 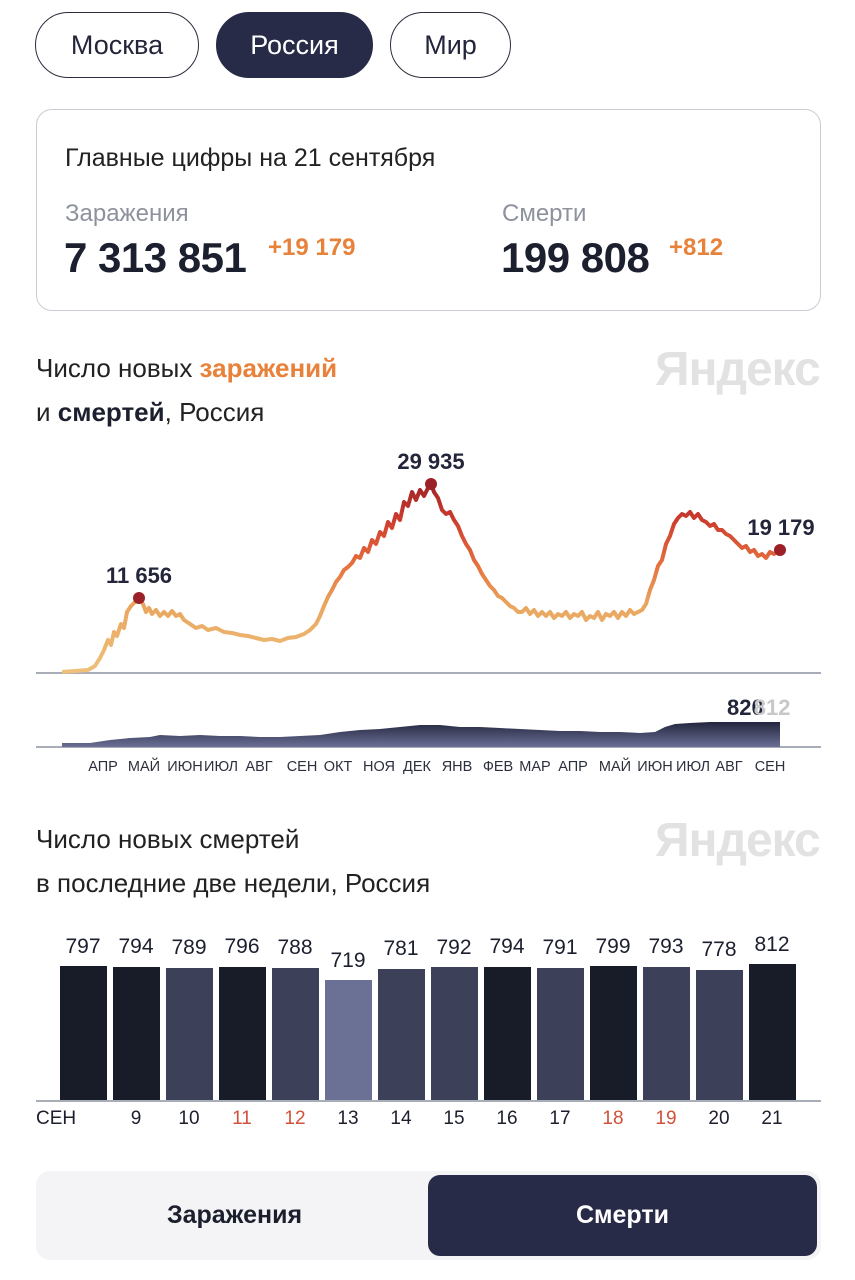 What do you see at coordinates (719, 1118) in the screenshot?
I see `day-label: 20` at bounding box center [719, 1118].